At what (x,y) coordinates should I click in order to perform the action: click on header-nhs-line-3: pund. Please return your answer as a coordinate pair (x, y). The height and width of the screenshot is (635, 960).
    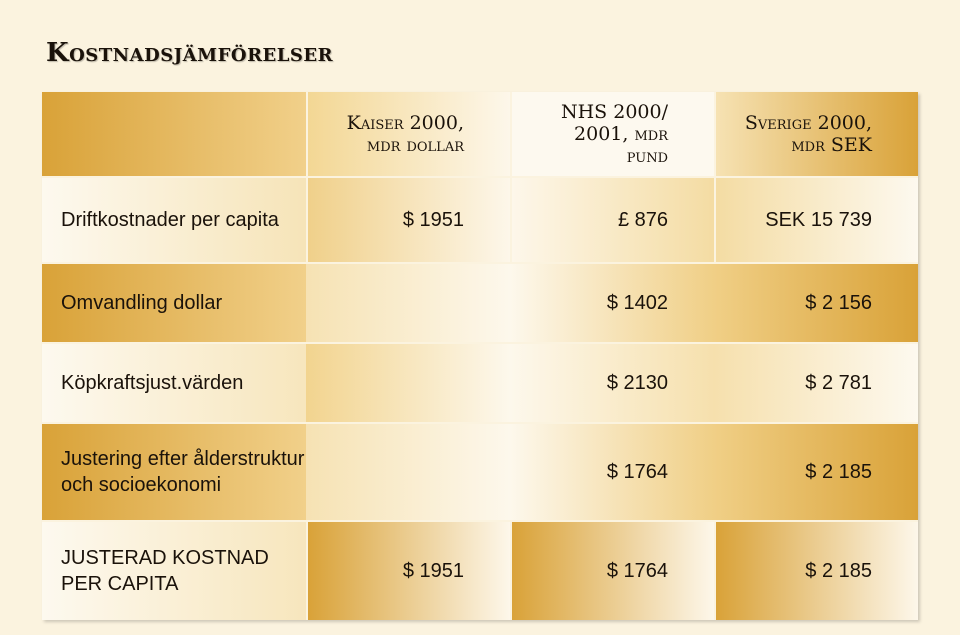
    Looking at the image, I should click on (647, 156).